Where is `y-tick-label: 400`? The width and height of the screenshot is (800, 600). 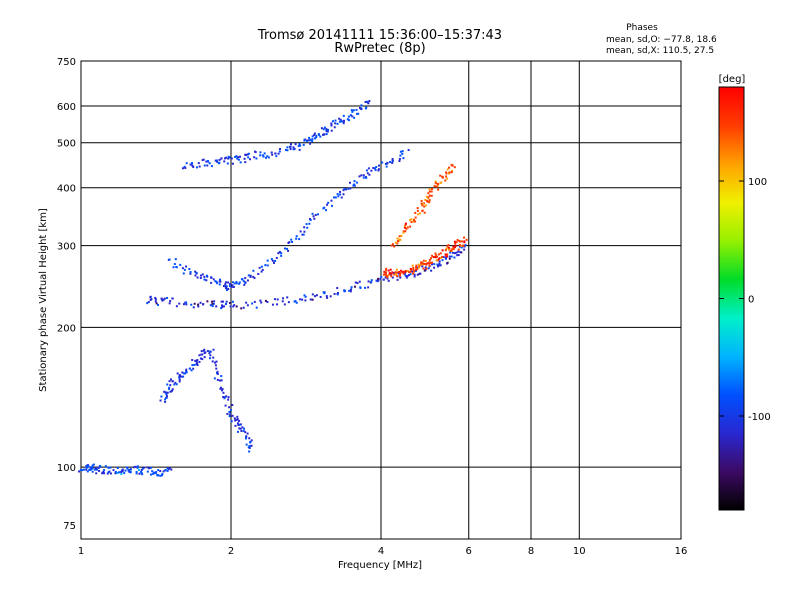 y-tick-label: 400 is located at coordinates (66, 189).